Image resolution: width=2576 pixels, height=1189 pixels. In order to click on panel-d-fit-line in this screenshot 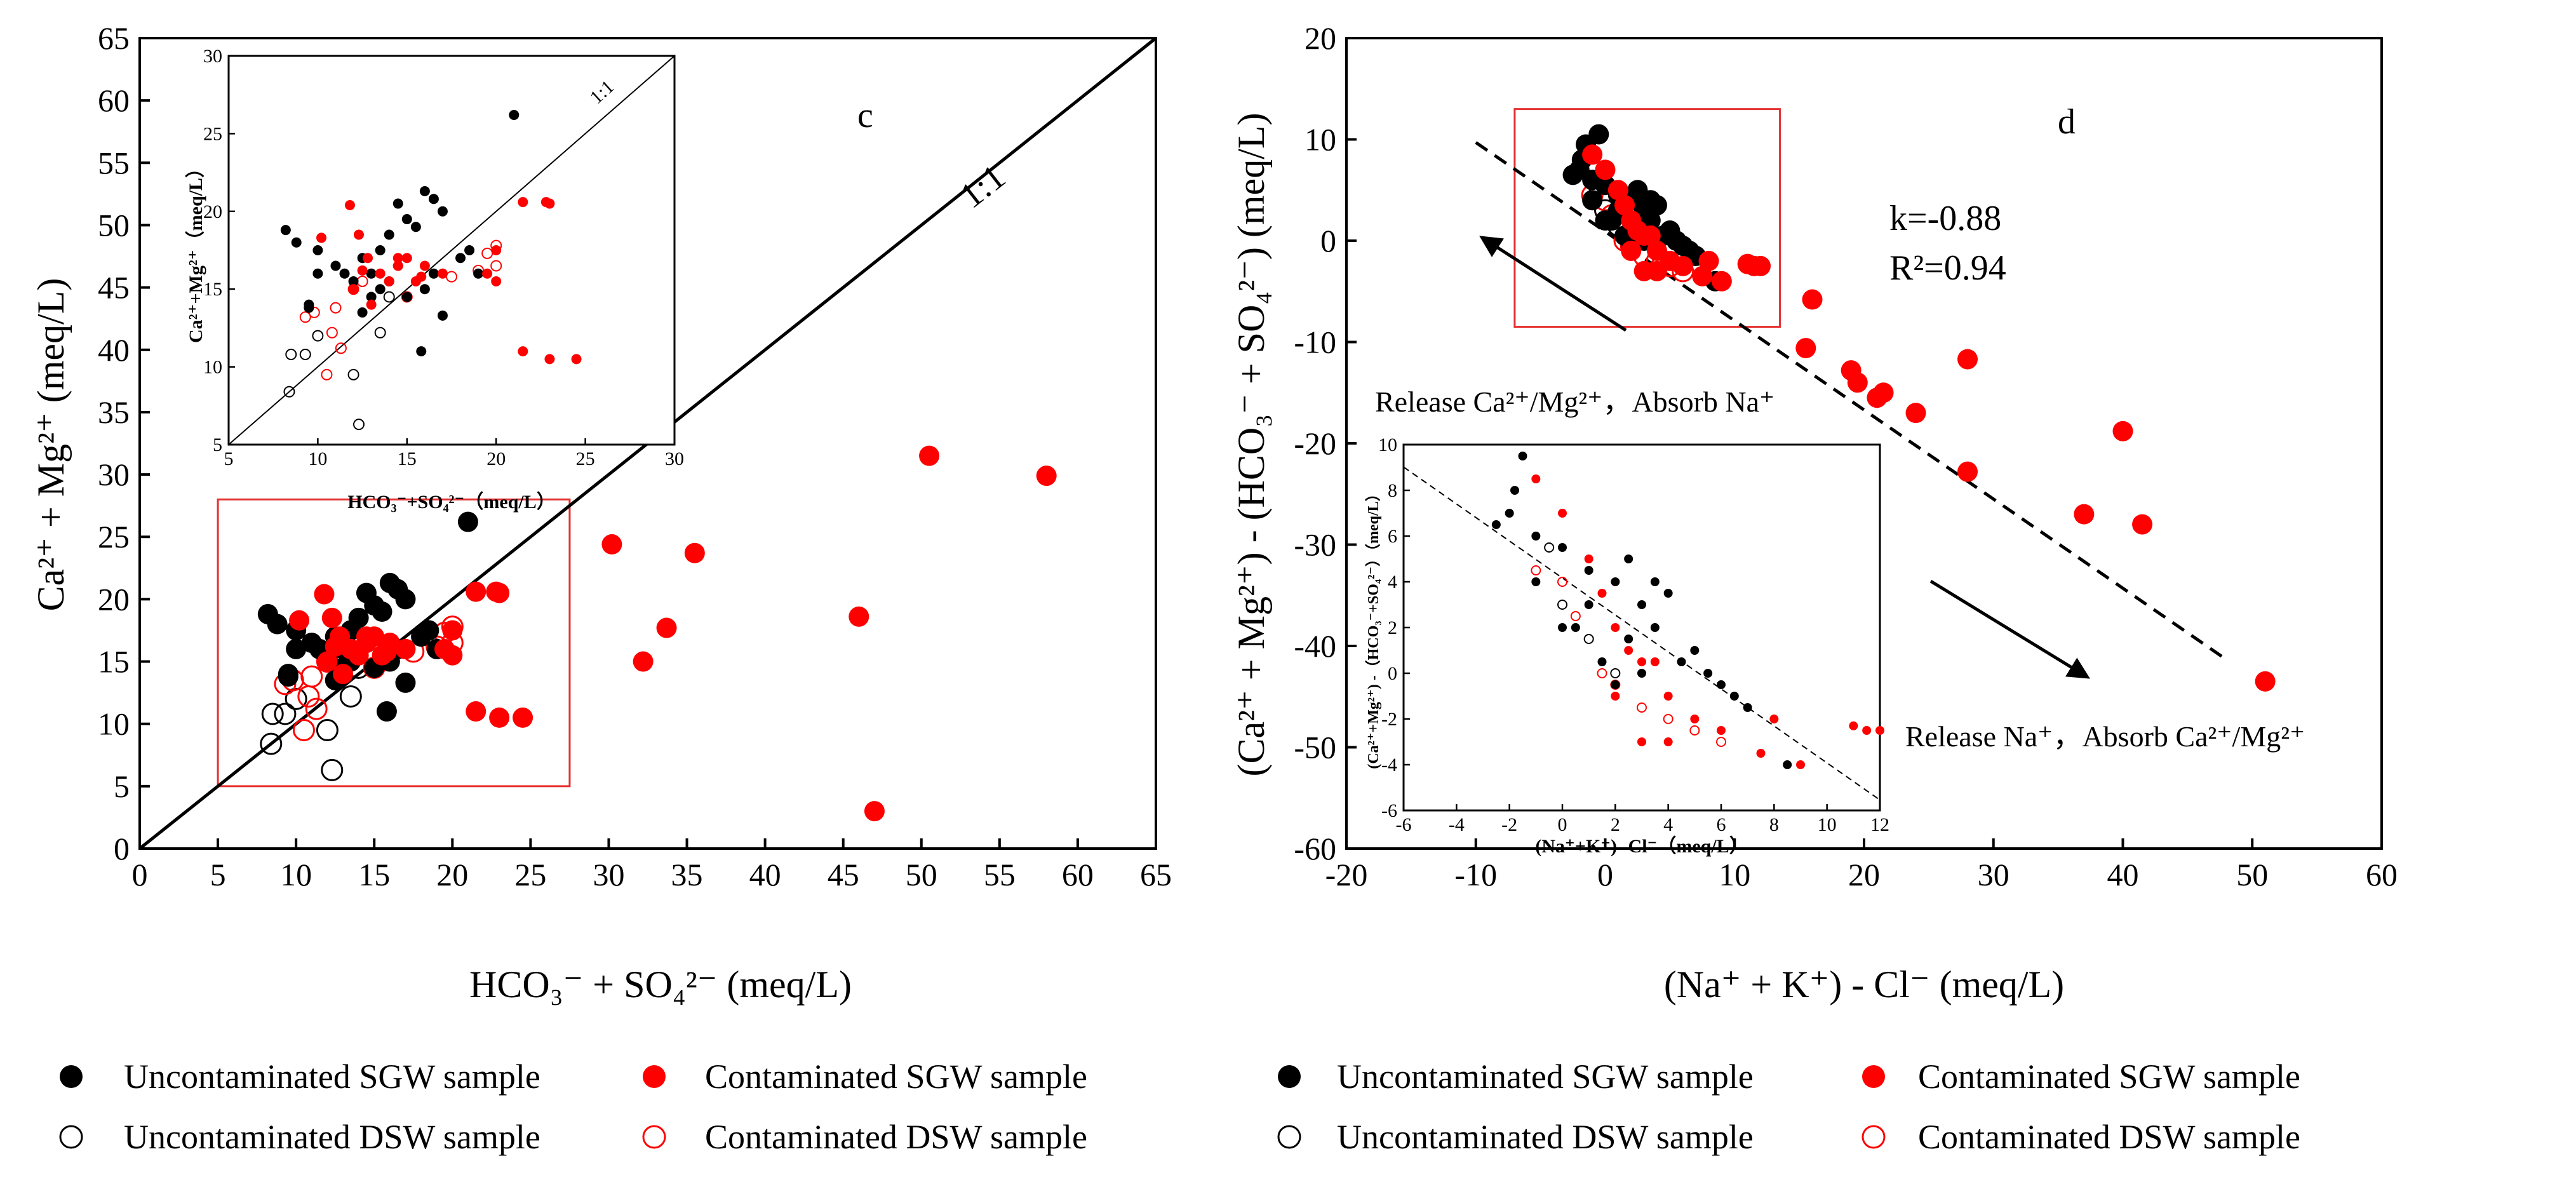, I will do `click(1851, 401)`.